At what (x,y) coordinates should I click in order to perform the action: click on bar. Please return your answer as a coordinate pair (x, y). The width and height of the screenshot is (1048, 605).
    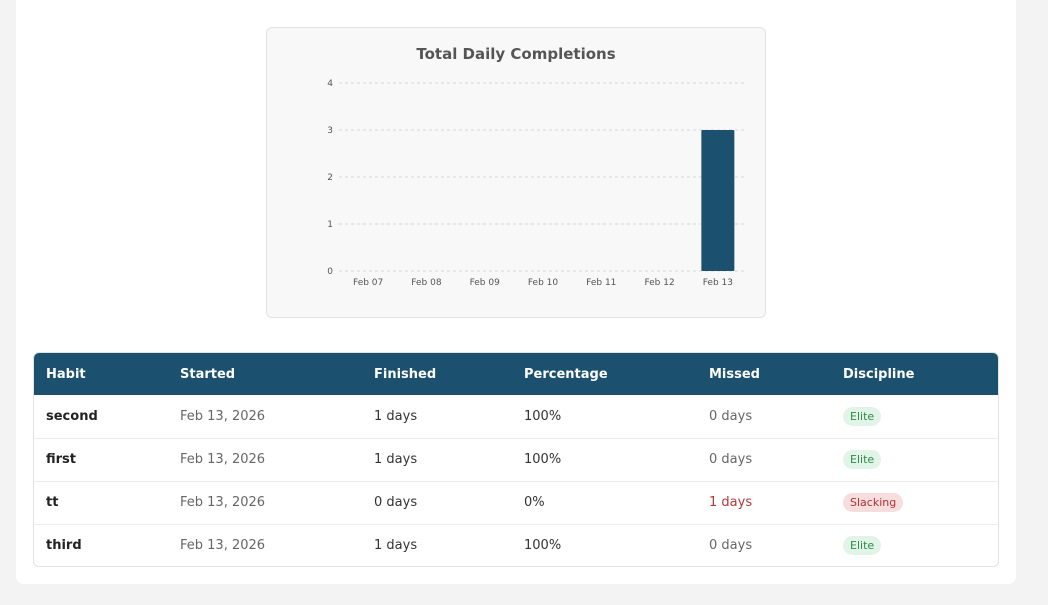
    Looking at the image, I should click on (718, 200).